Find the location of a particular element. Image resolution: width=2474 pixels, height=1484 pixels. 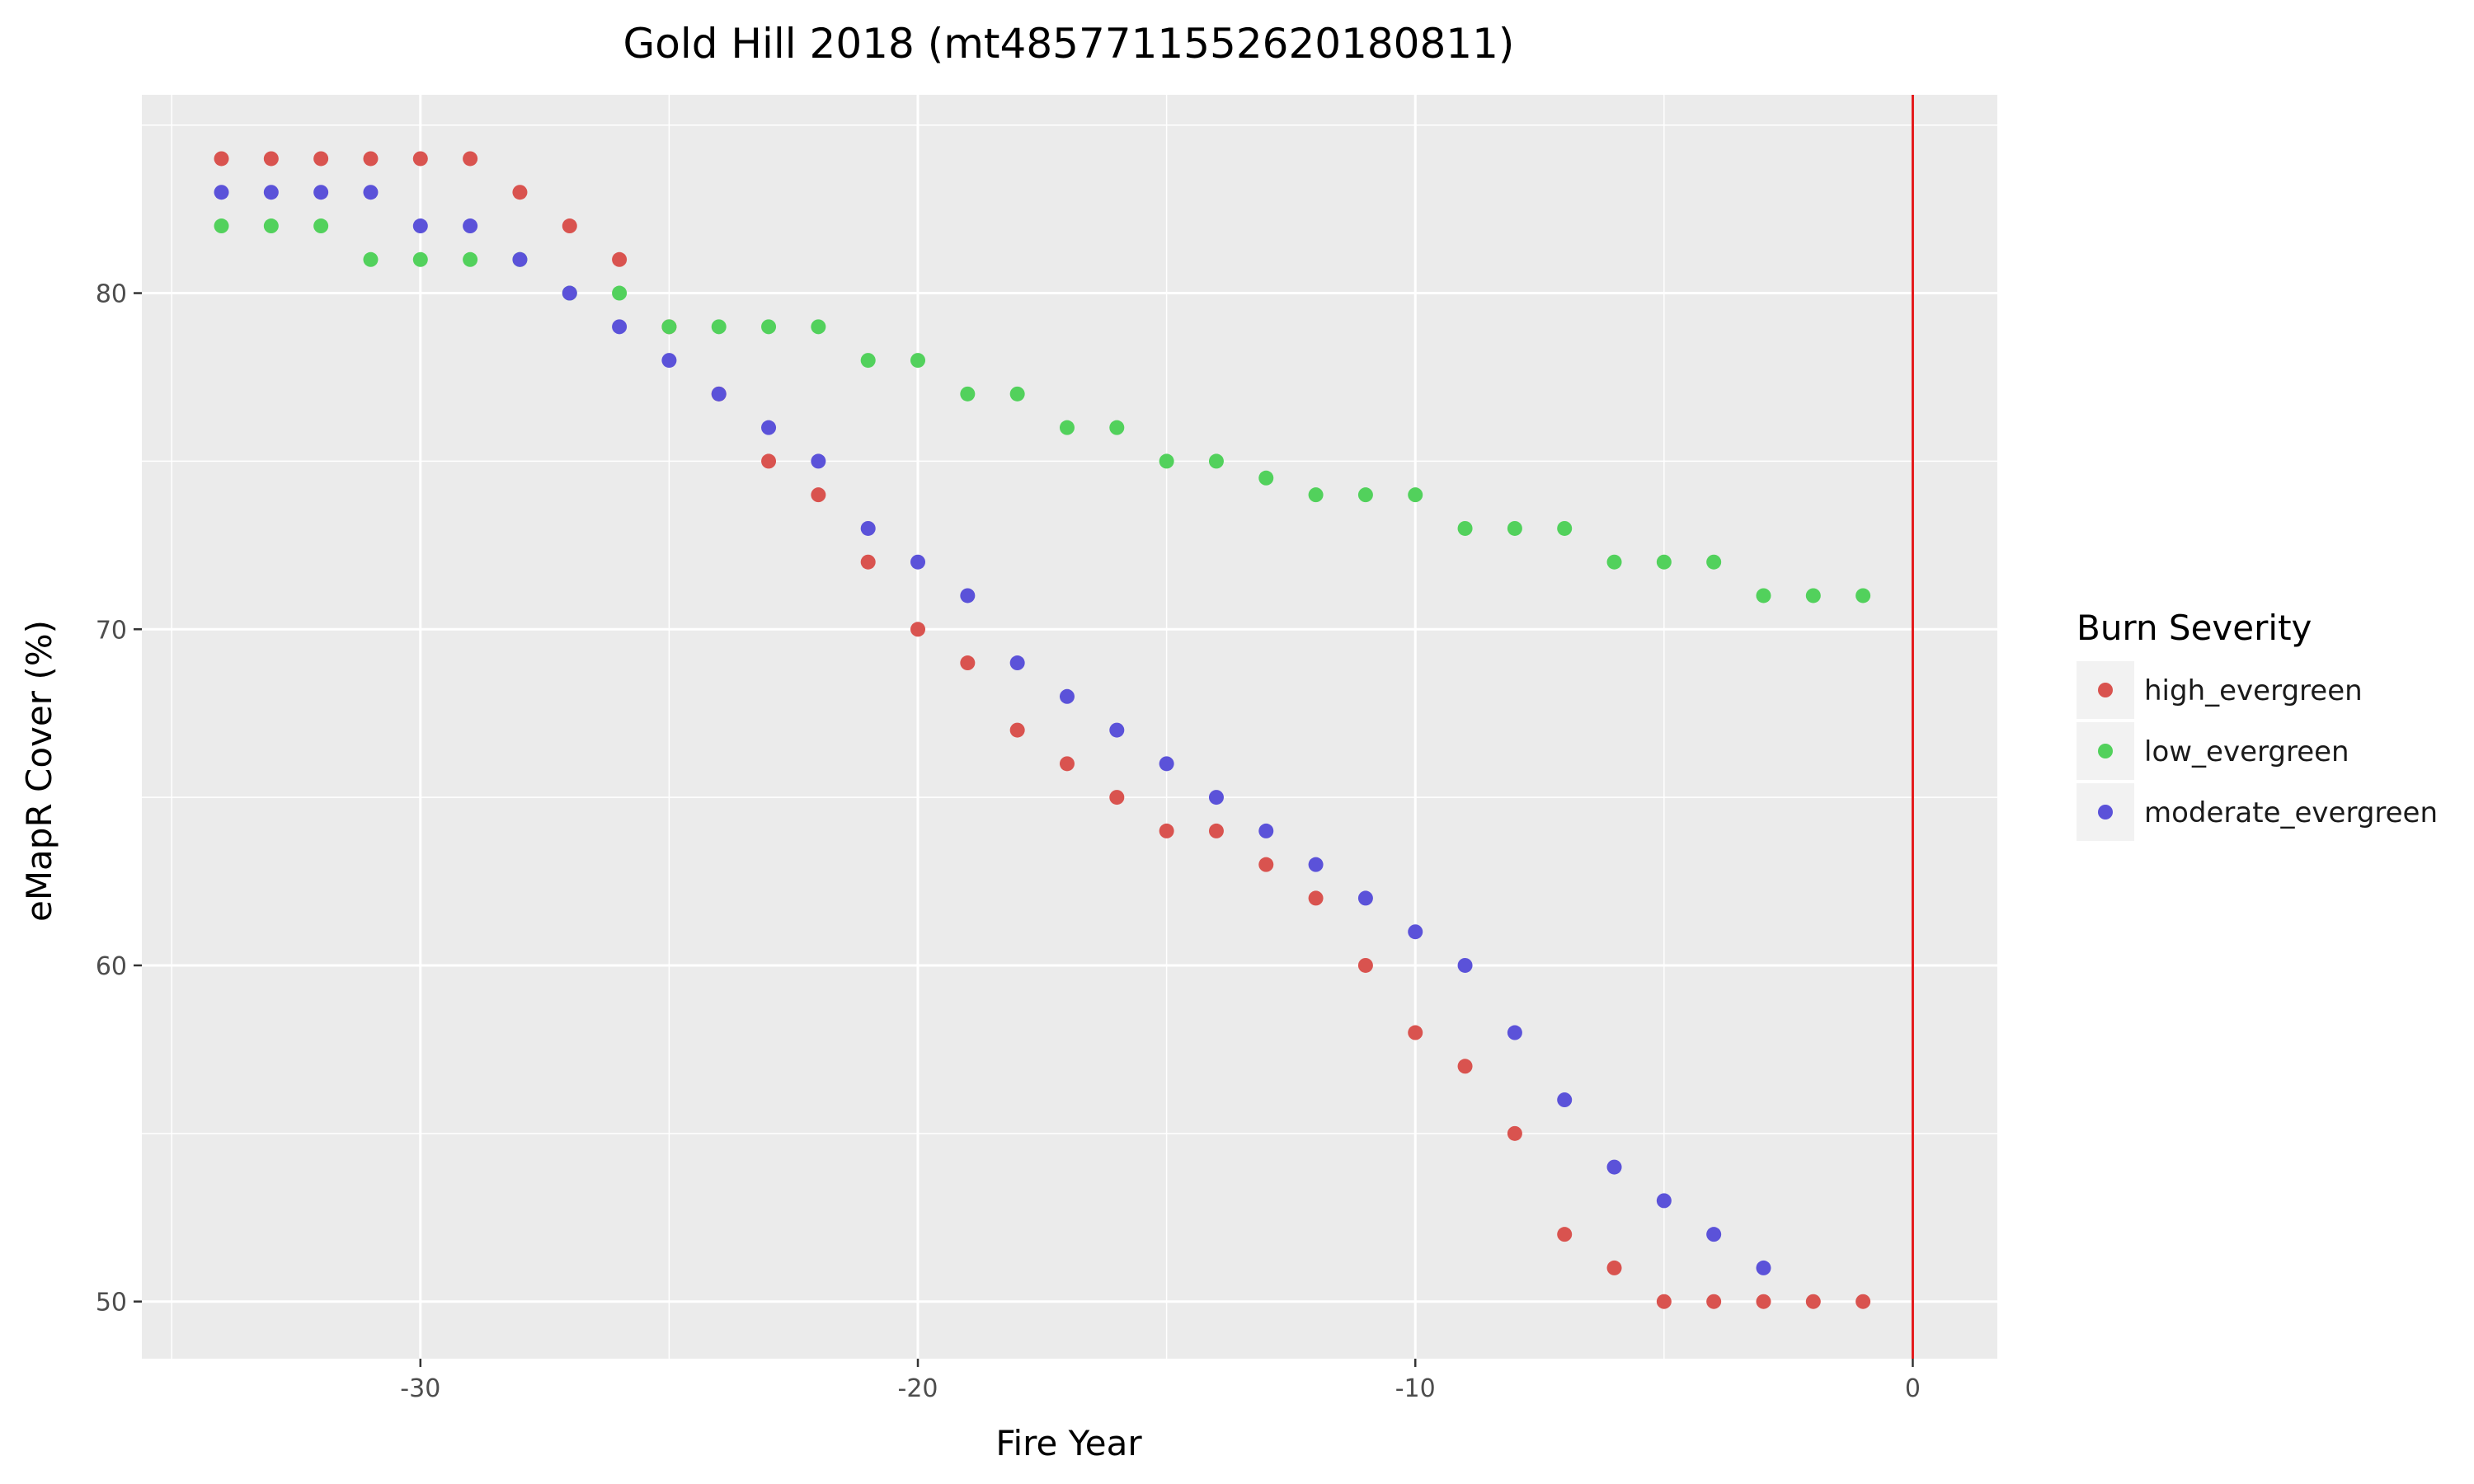

y-tick-label: 50 is located at coordinates (111, 1303).